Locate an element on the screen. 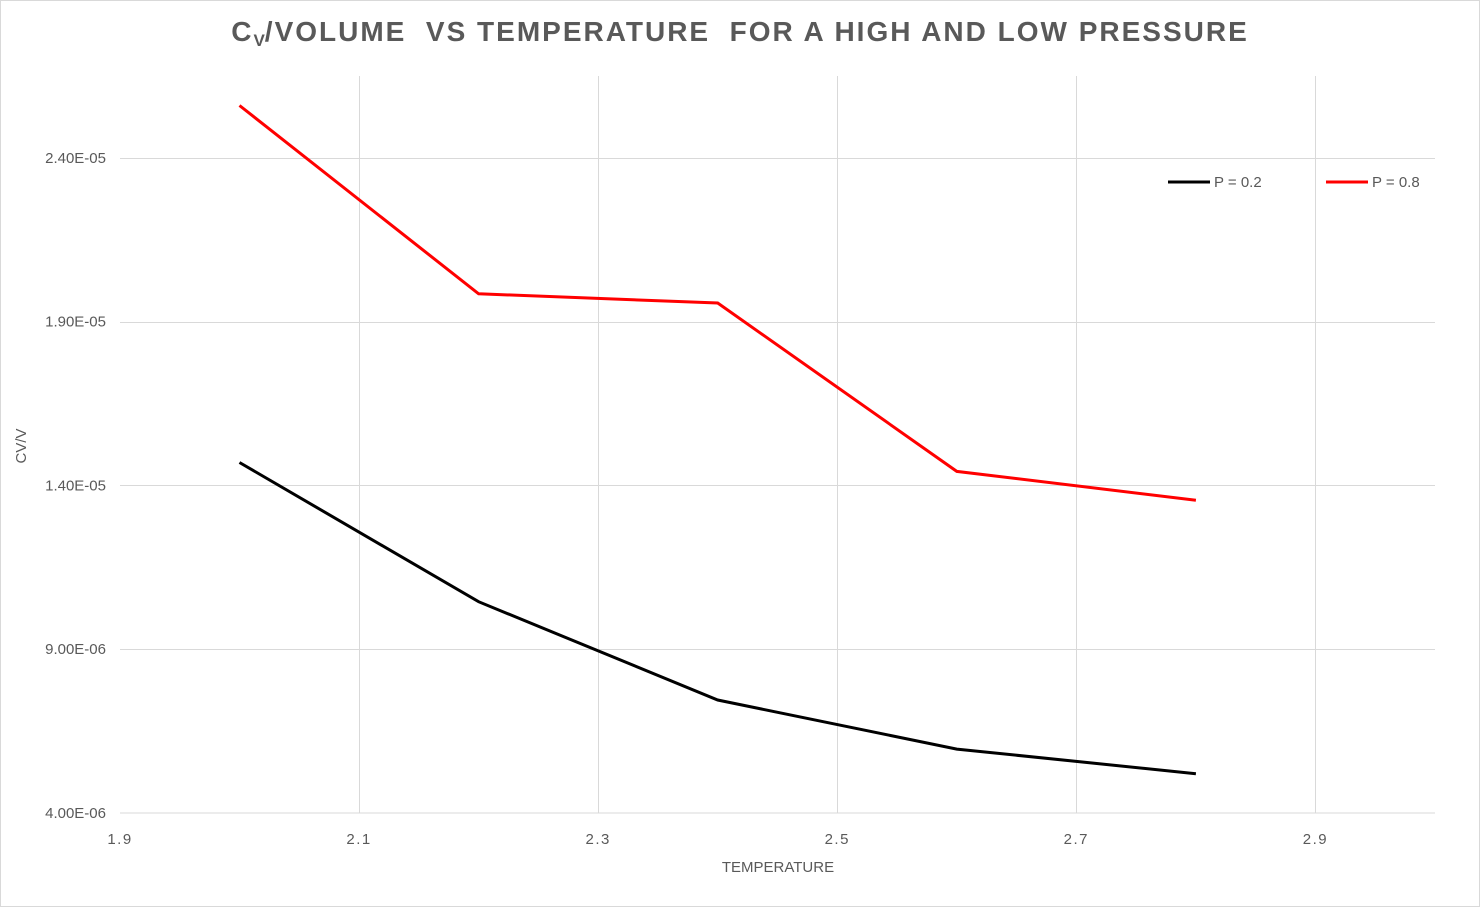 Image resolution: width=1480 pixels, height=907 pixels. x-tick-label: 2.5 is located at coordinates (837, 839).